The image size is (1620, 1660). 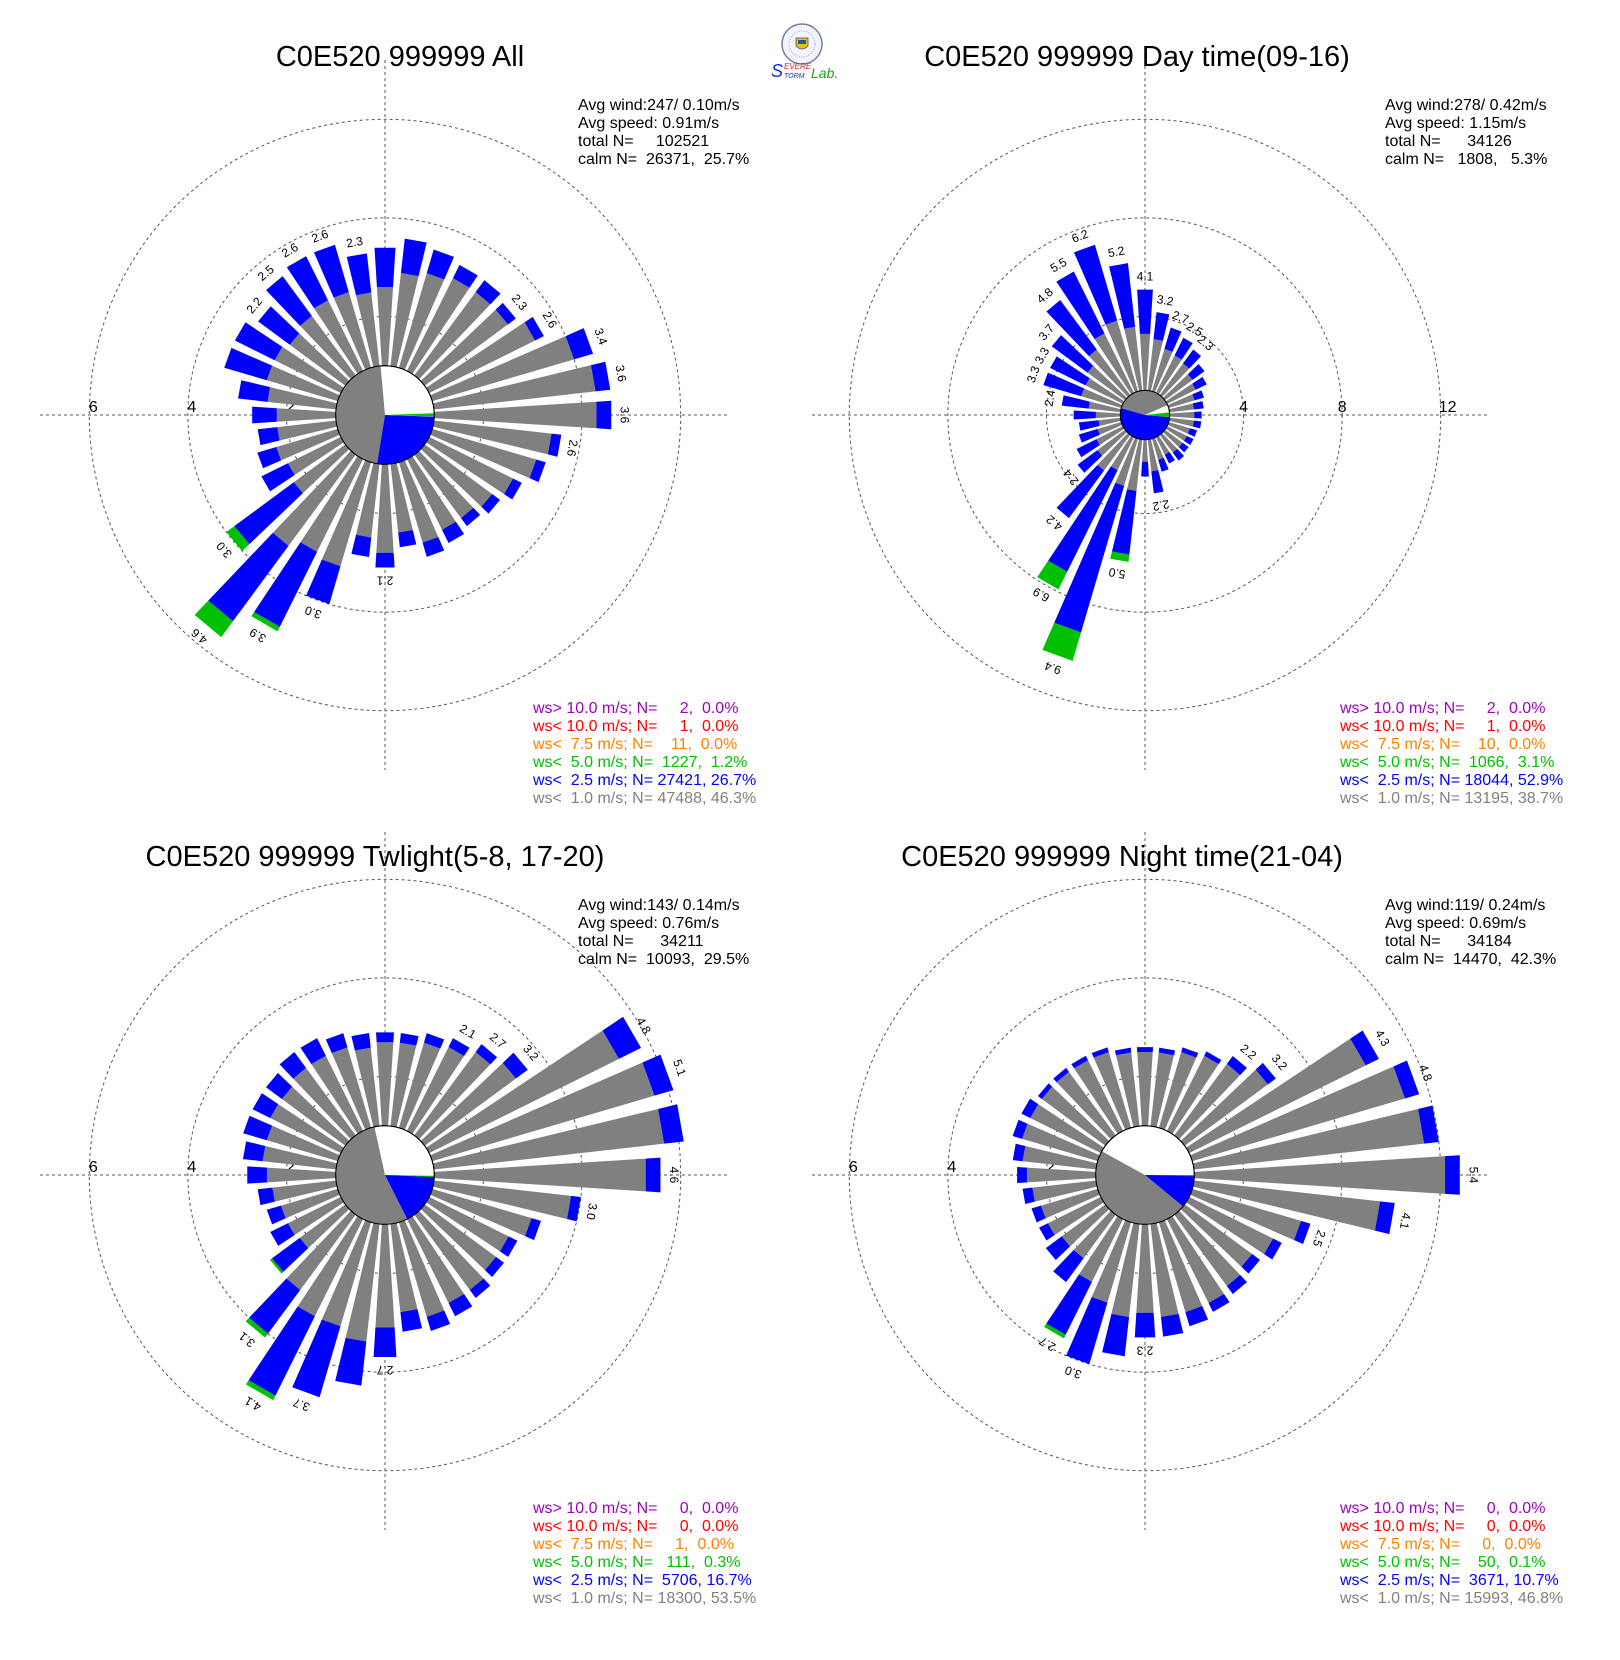 What do you see at coordinates (1080, 236) in the screenshot?
I see `bar-label-340: 6.2` at bounding box center [1080, 236].